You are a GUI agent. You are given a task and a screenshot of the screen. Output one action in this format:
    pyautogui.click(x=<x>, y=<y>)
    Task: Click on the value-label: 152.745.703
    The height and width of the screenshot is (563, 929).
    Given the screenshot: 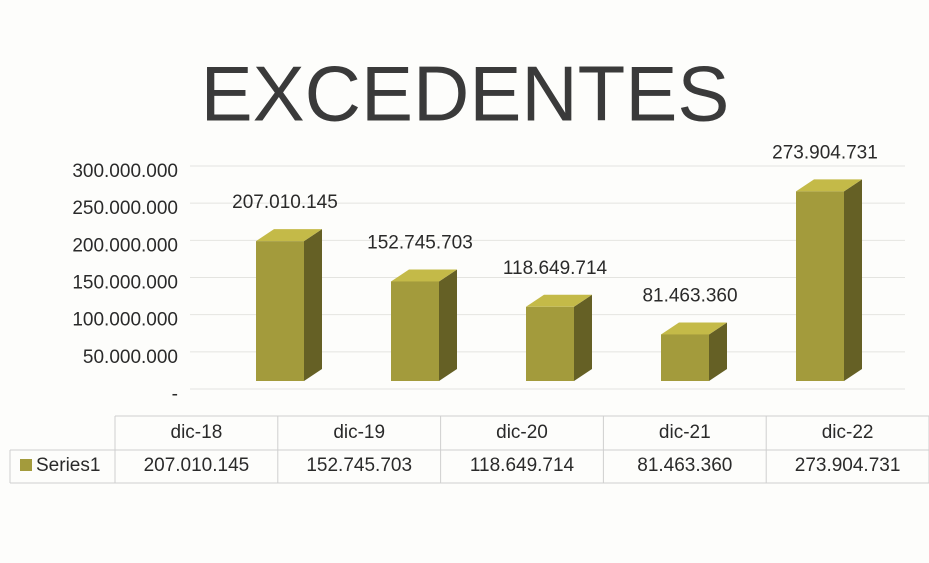 What is the action you would take?
    pyautogui.click(x=420, y=242)
    